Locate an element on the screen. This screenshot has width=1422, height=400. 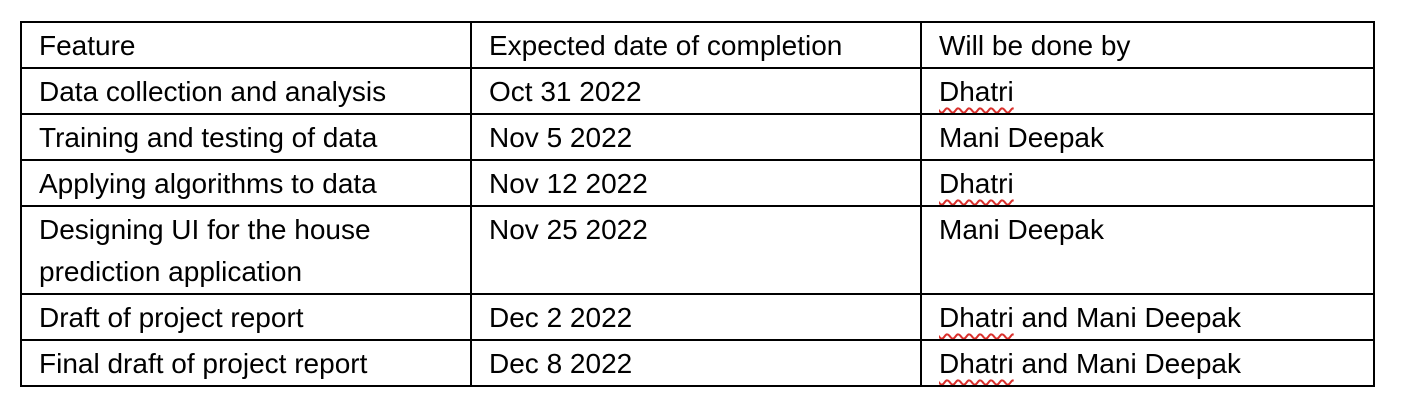
header-expected-date: Expected date of completion is located at coordinates (696, 45).